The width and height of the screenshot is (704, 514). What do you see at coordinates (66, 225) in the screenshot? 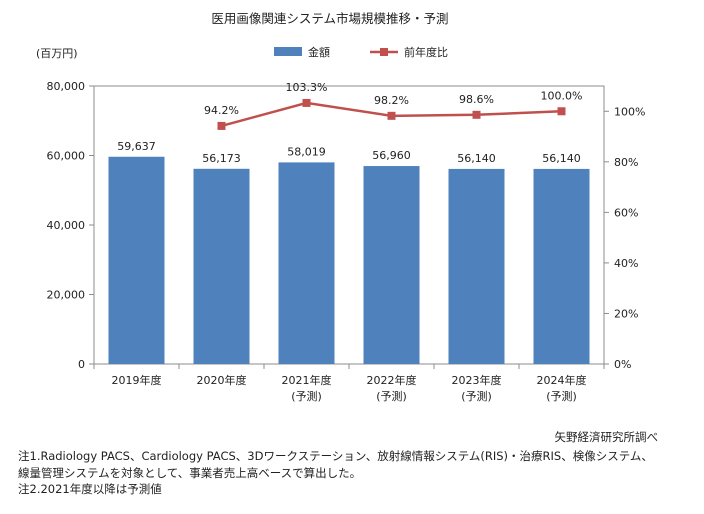
I see `y-left-tick-label: 40,000` at bounding box center [66, 225].